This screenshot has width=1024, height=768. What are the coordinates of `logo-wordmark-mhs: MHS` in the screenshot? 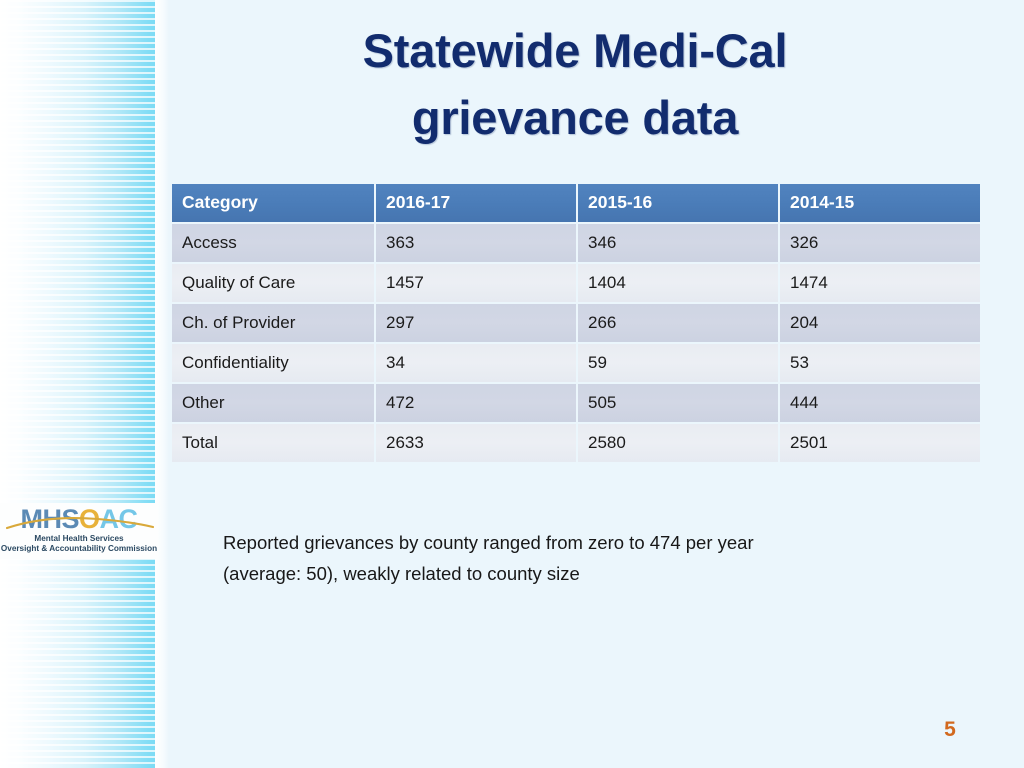 It's located at (49, 519).